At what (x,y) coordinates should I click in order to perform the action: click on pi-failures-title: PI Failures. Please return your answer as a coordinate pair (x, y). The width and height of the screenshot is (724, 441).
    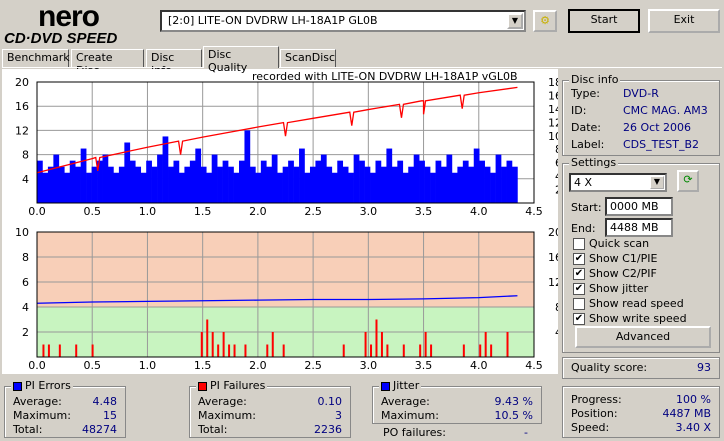
    Looking at the image, I should click on (232, 385).